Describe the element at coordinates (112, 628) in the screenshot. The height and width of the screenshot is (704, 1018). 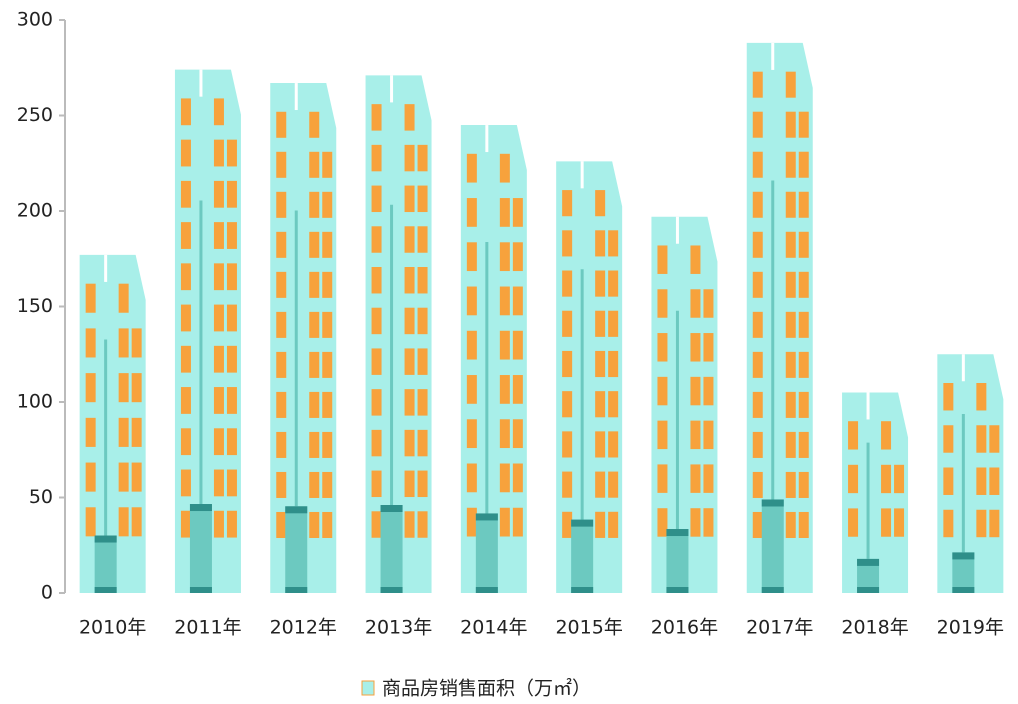
I see `x-tick-label: 2010年` at that location.